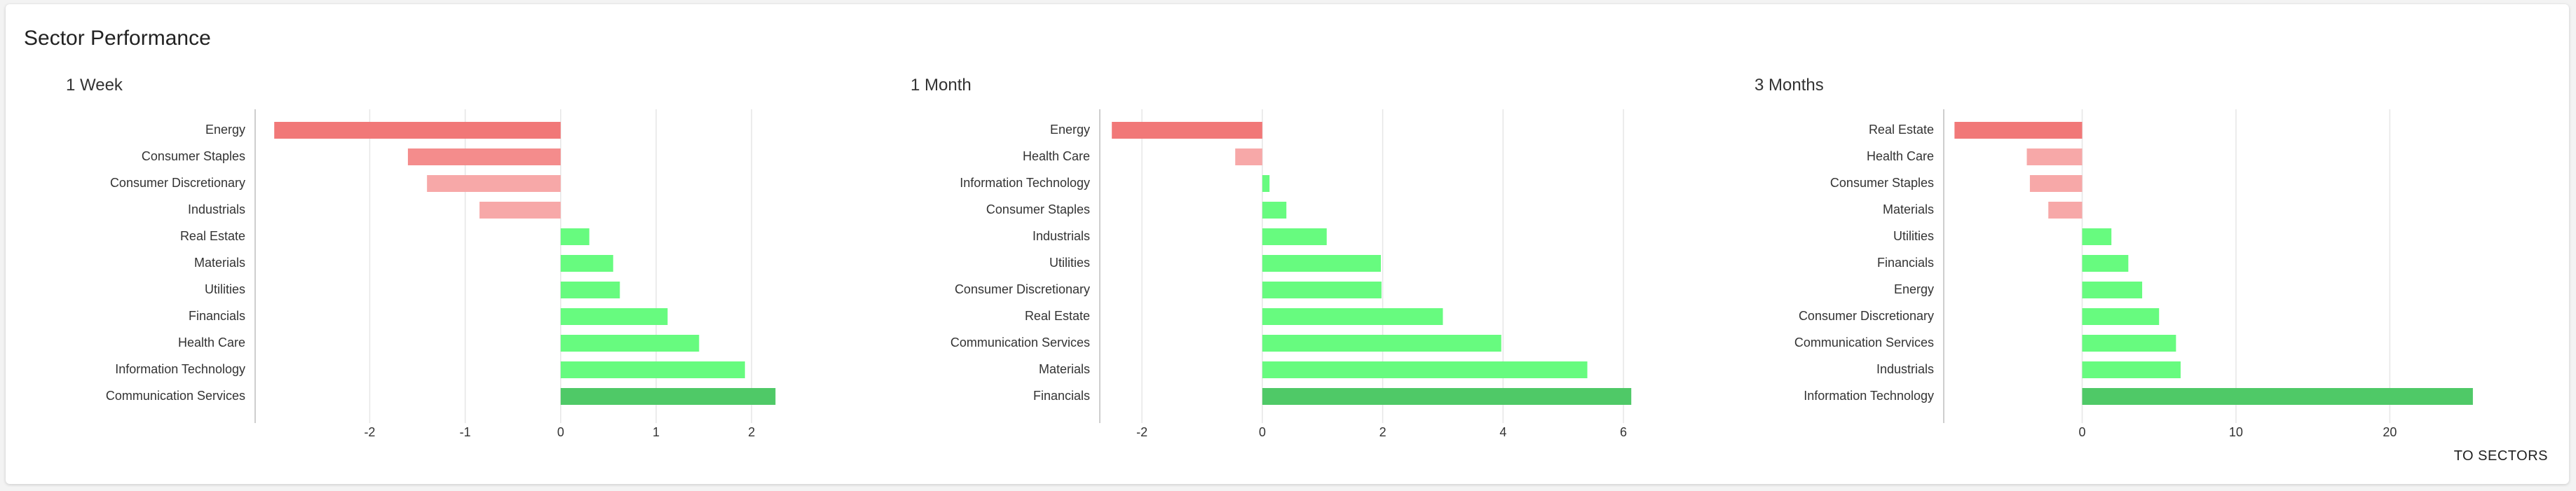  What do you see at coordinates (2236, 432) in the screenshot?
I see `tick-label: 10` at bounding box center [2236, 432].